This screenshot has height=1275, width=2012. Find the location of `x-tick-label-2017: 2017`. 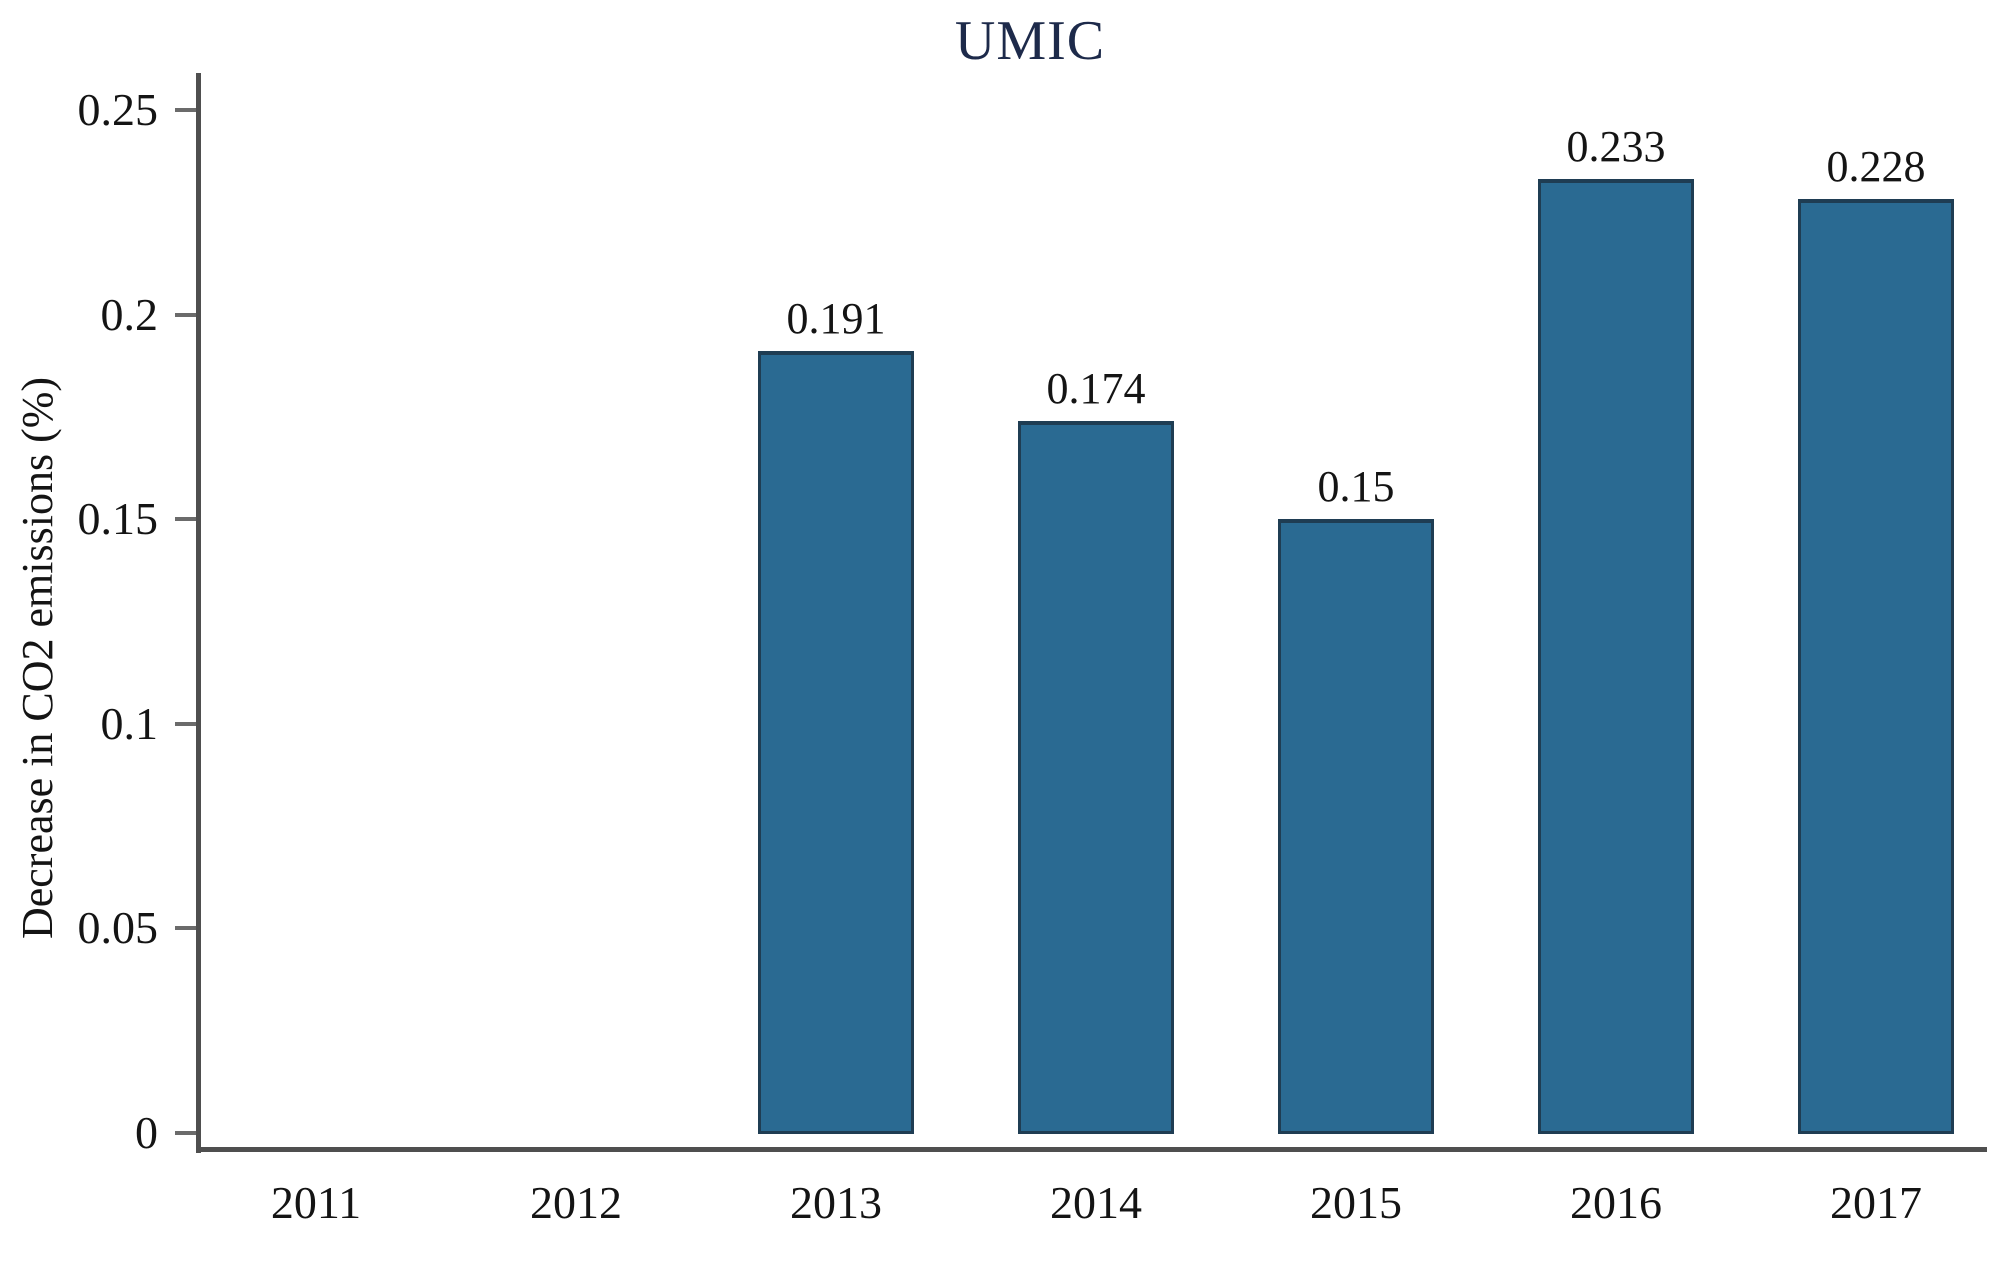

x-tick-label-2017: 2017 is located at coordinates (1876, 1202).